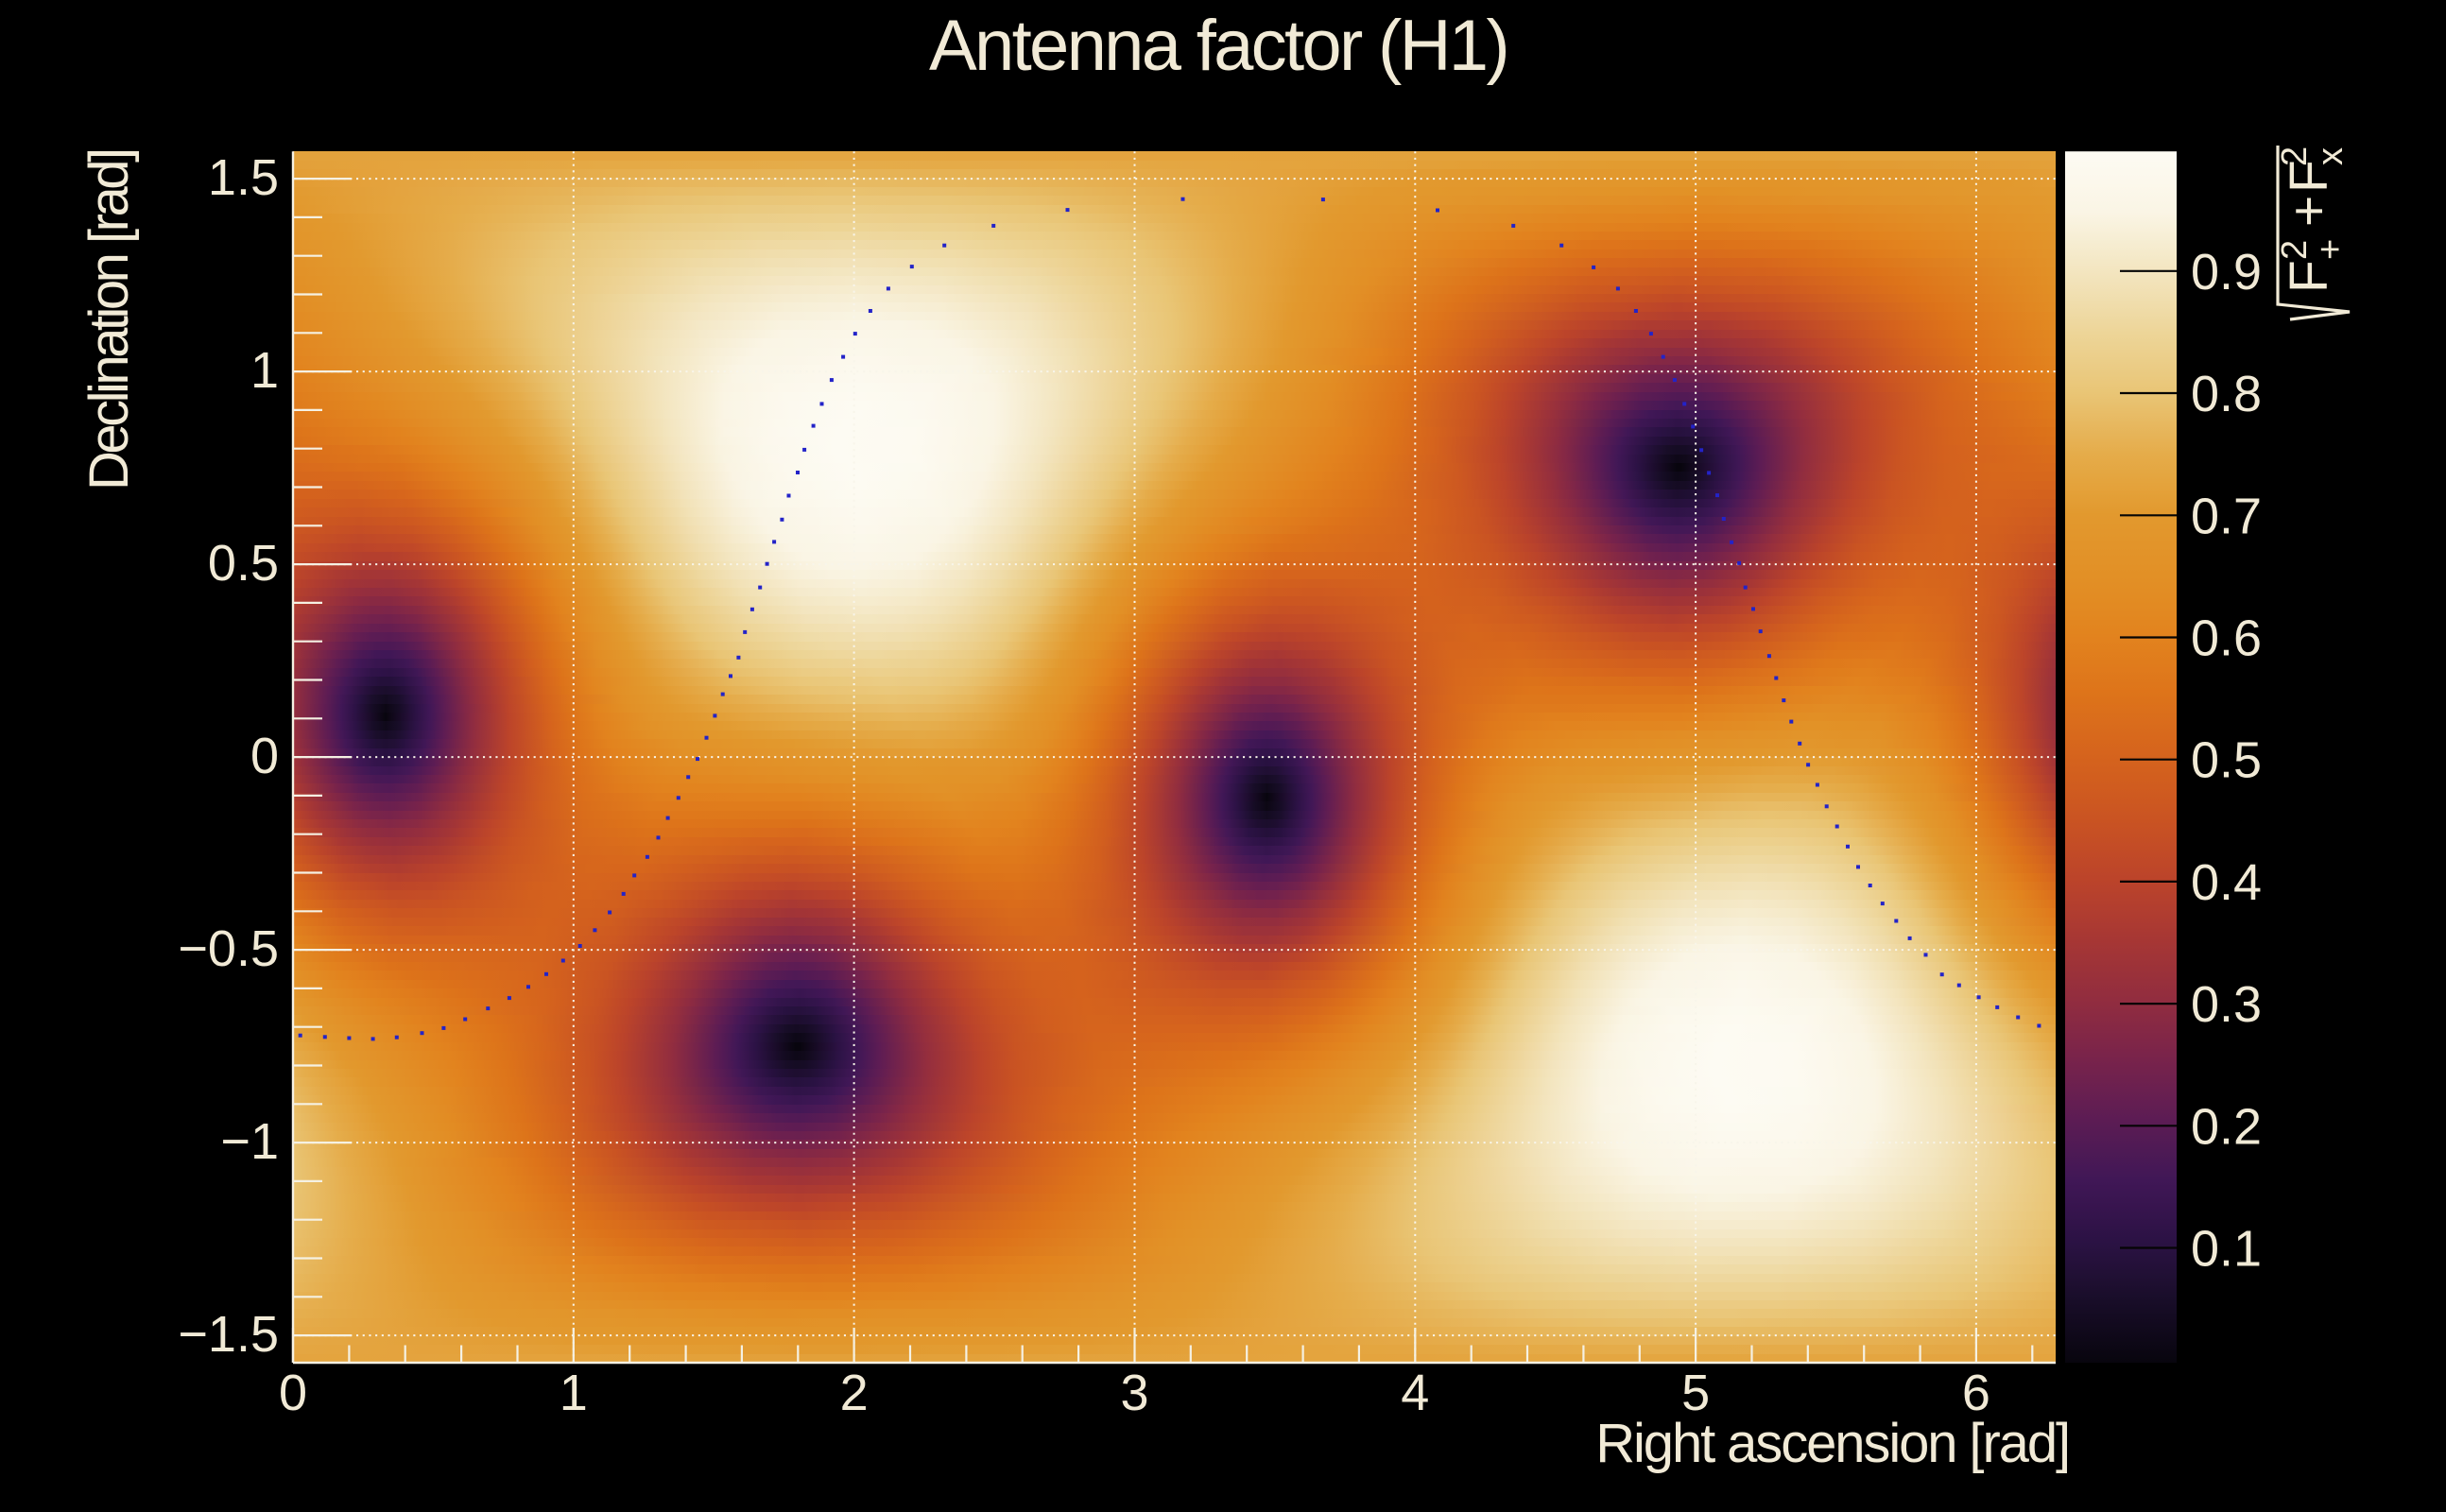 The height and width of the screenshot is (1512, 2446). I want to click on svg-text: −1, so click(249, 1141).